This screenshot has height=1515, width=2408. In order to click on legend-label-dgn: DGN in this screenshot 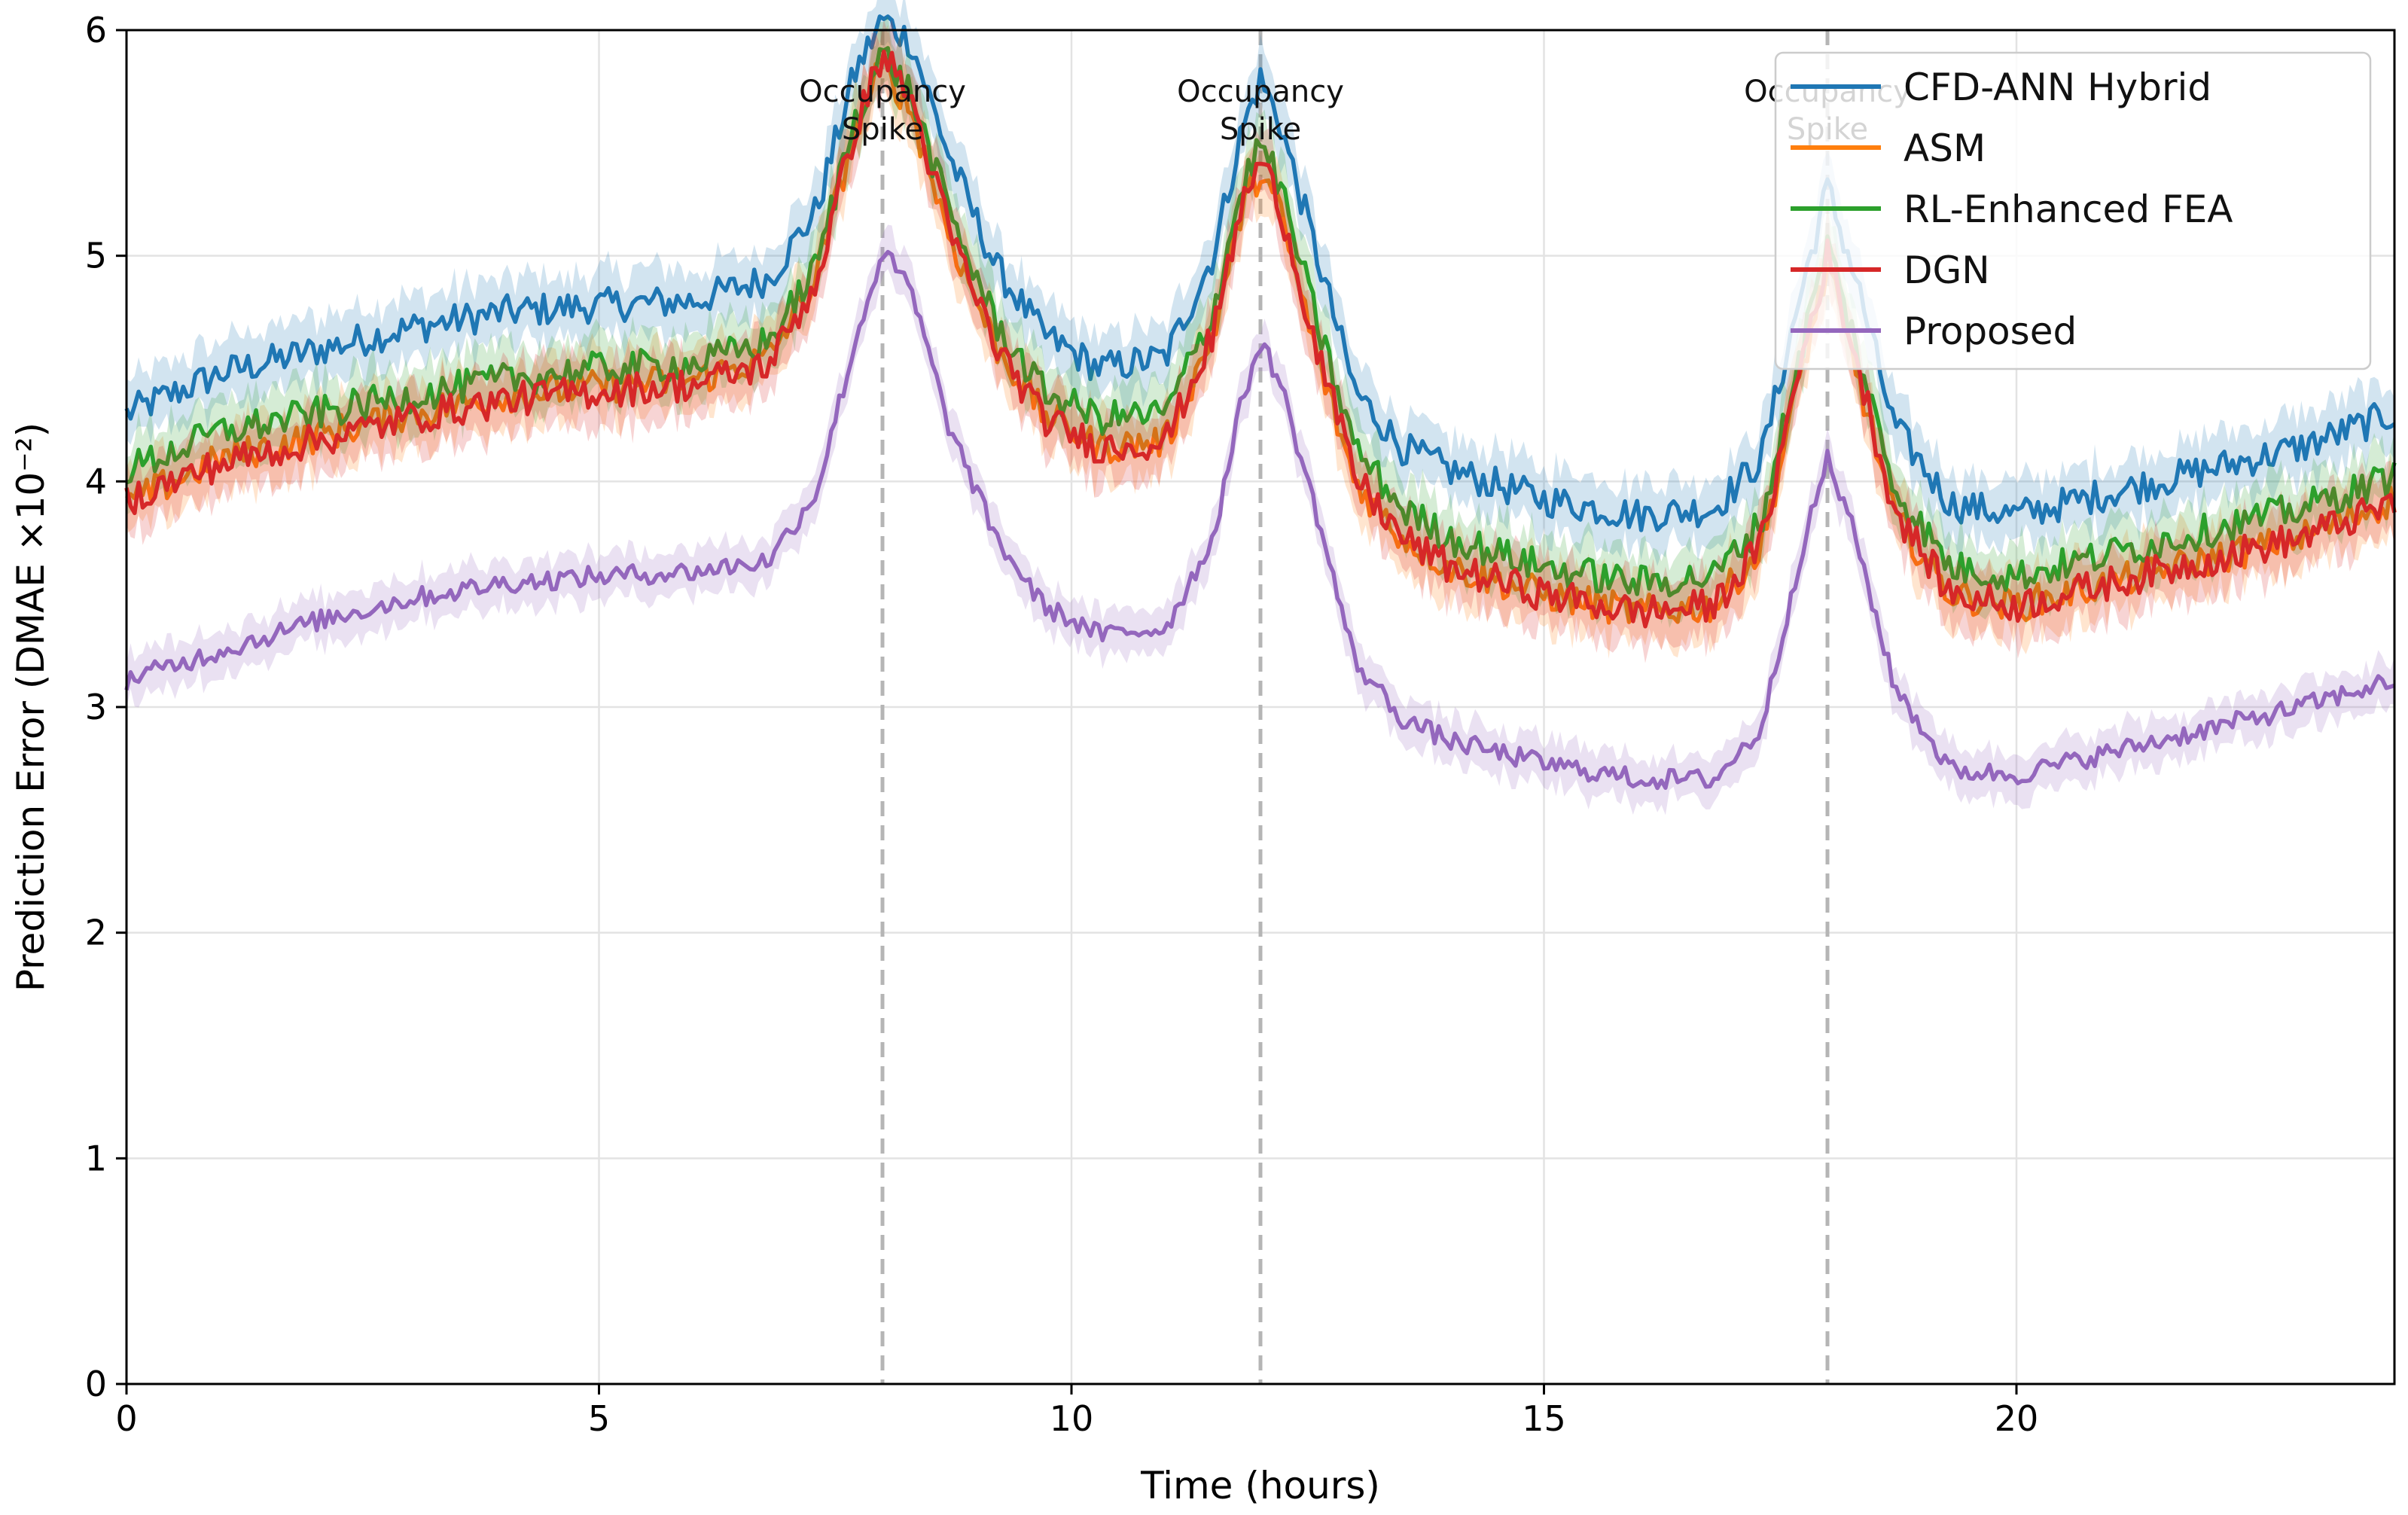, I will do `click(1947, 270)`.